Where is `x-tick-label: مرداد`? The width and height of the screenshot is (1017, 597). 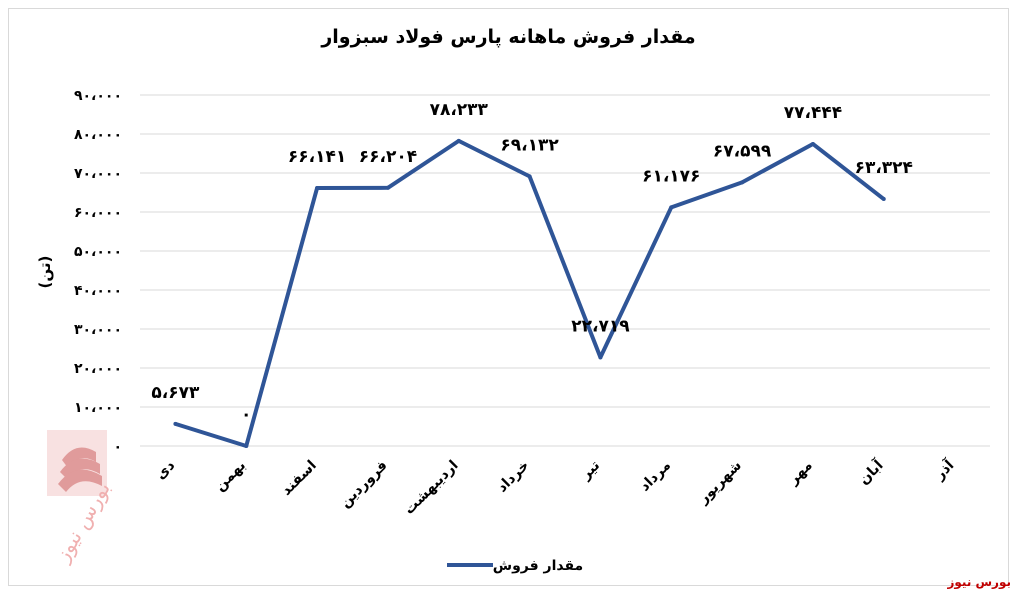 x-tick-label: مرداد is located at coordinates (655, 476).